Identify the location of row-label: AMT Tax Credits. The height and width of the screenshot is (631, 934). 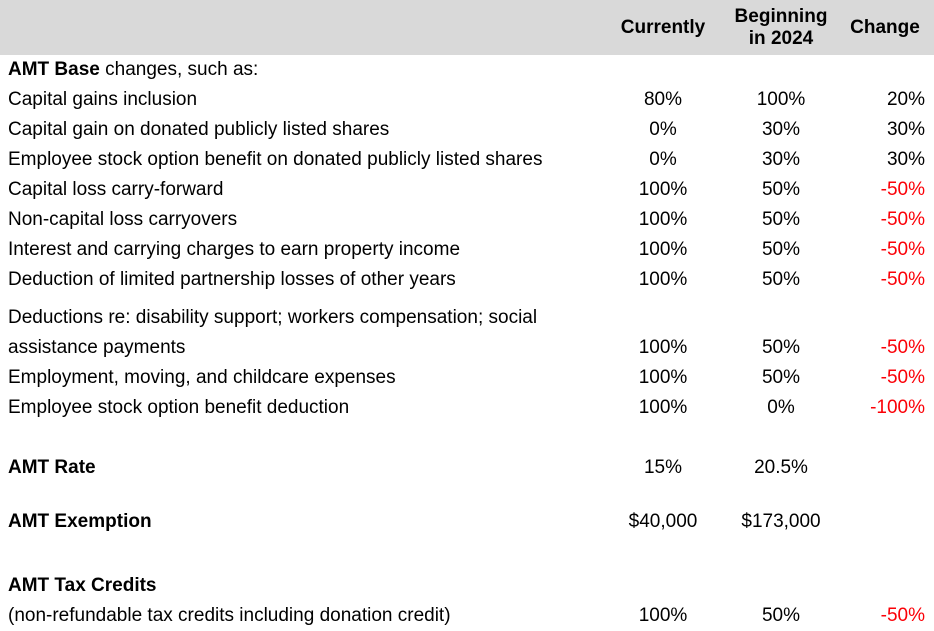
(300, 586).